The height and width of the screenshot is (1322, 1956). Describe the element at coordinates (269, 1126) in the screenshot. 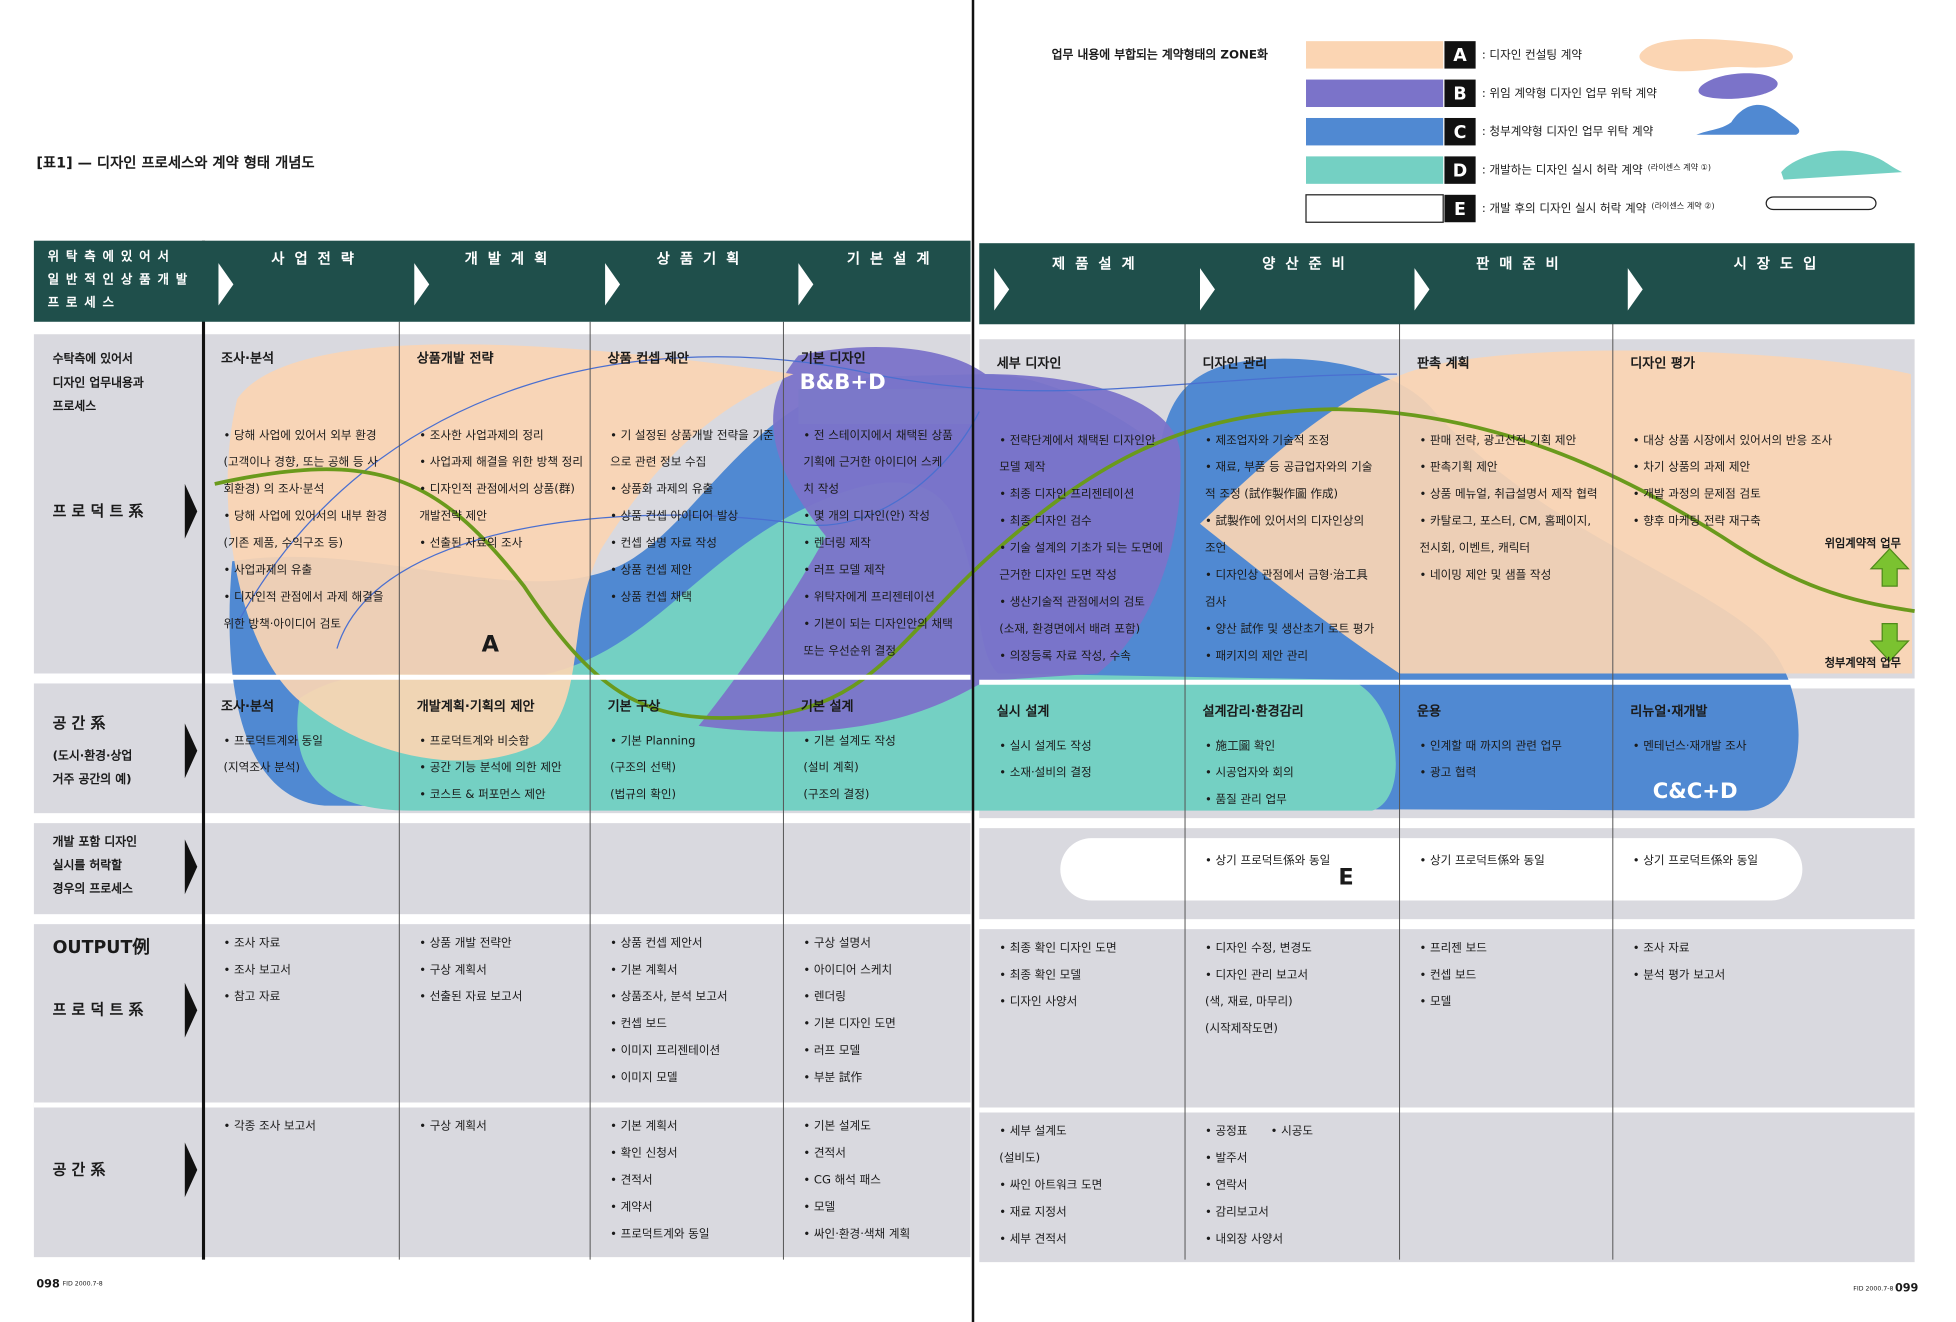

I see `cell-item: • 각종 조사 보고서` at that location.